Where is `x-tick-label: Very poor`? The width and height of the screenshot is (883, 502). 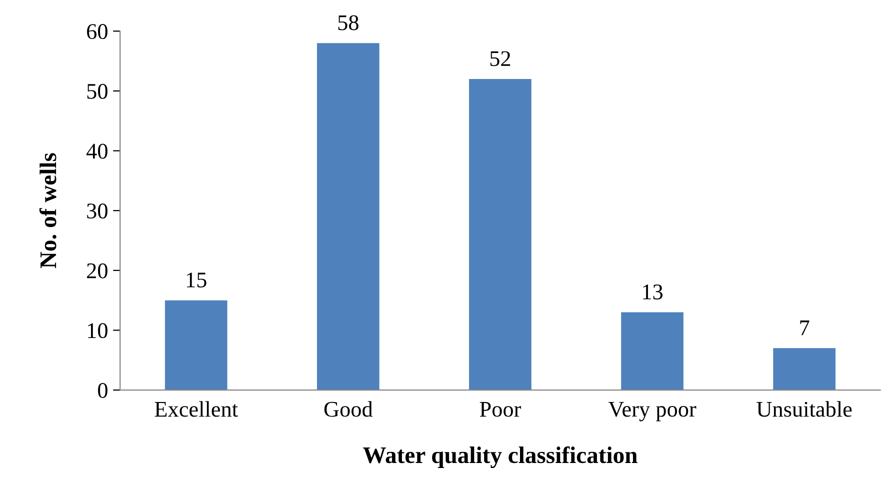
x-tick-label: Very poor is located at coordinates (652, 412).